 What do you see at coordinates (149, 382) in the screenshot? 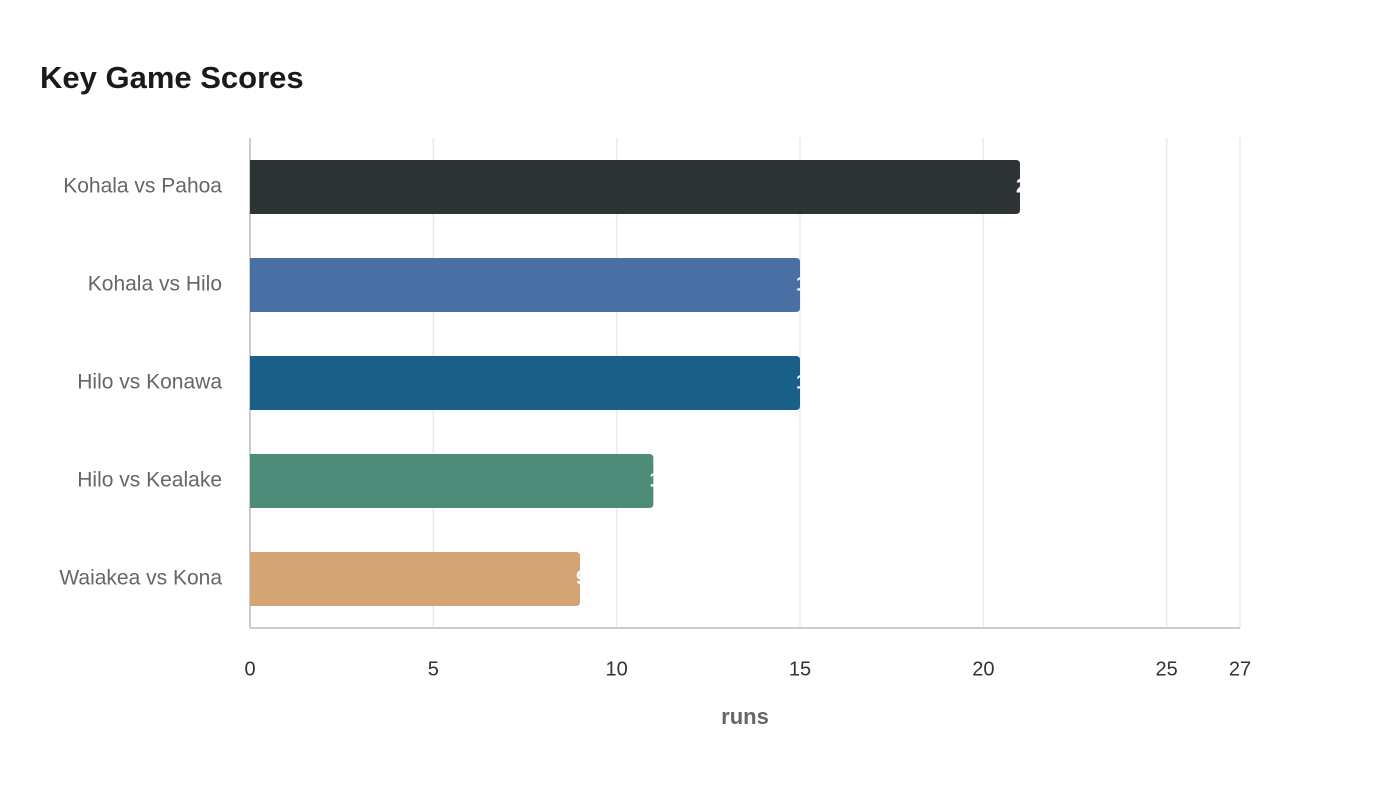
I see `y-tick-label: Hilo vs Konawa` at bounding box center [149, 382].